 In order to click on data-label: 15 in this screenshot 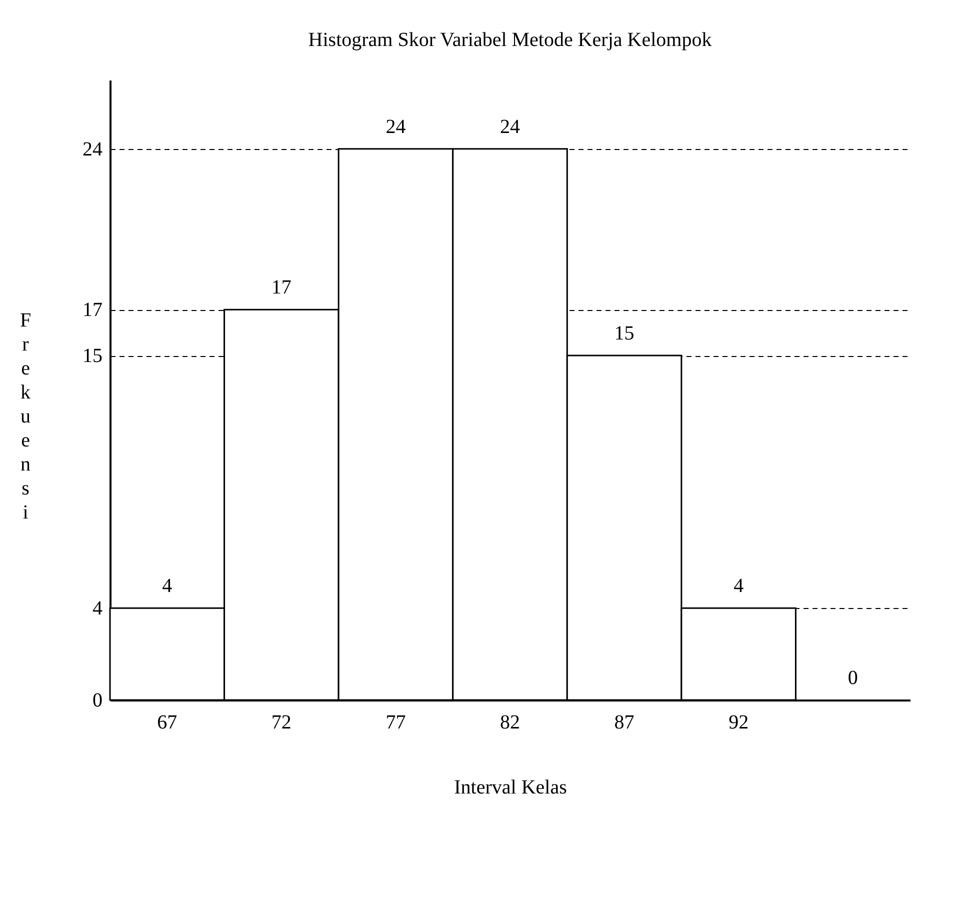, I will do `click(624, 333)`.